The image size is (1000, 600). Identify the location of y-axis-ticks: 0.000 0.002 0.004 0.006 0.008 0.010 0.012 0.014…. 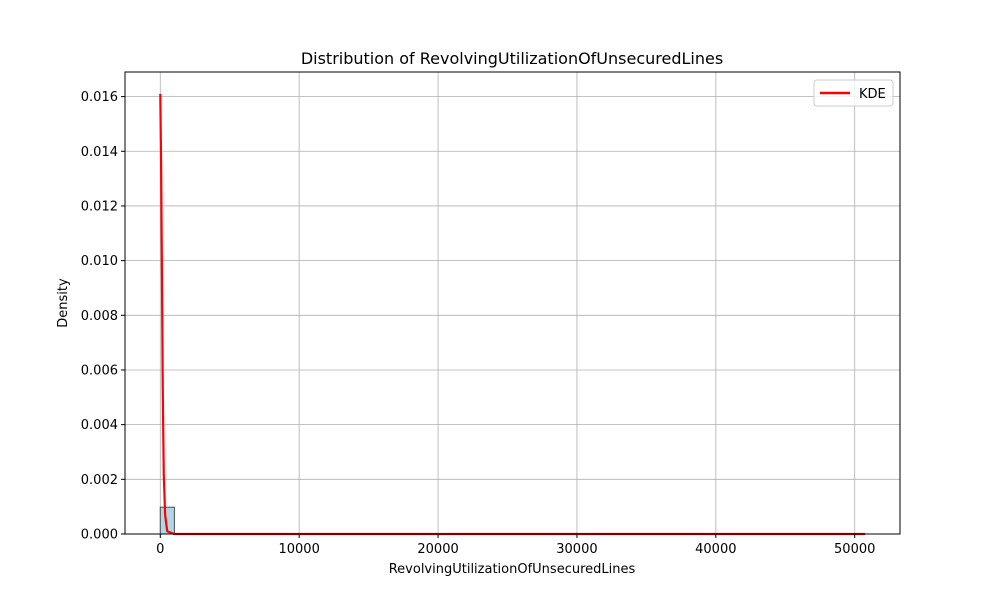
(103, 316).